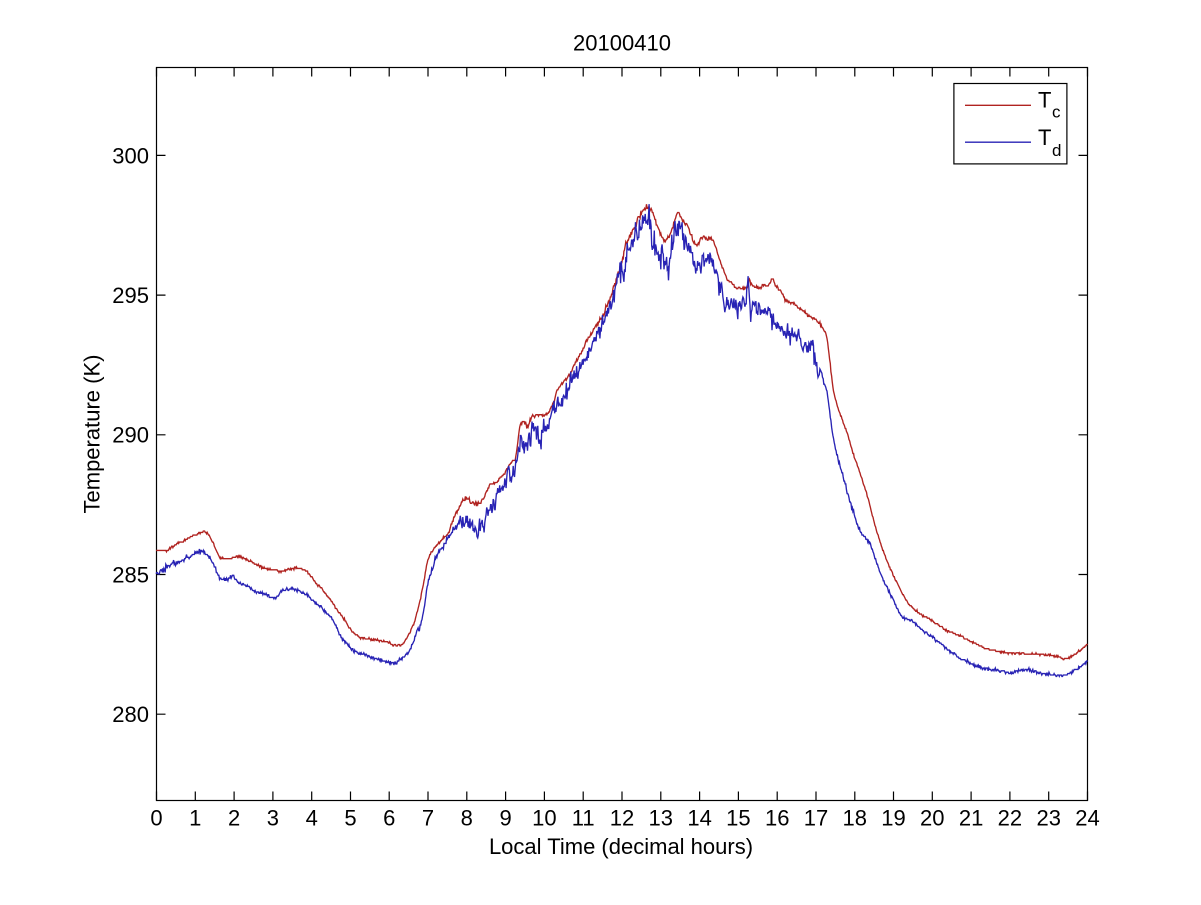 This screenshot has width=1201, height=905. I want to click on svg-text: 290, so click(130, 435).